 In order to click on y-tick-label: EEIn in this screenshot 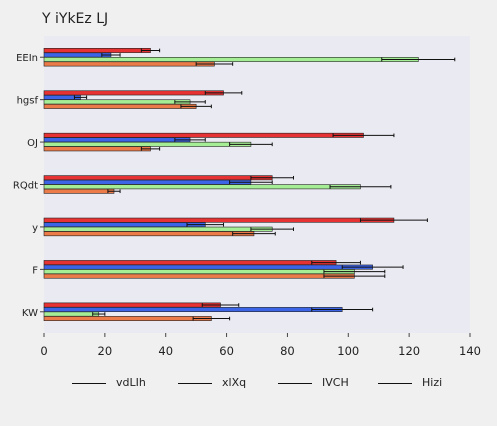, I will do `click(27, 58)`.